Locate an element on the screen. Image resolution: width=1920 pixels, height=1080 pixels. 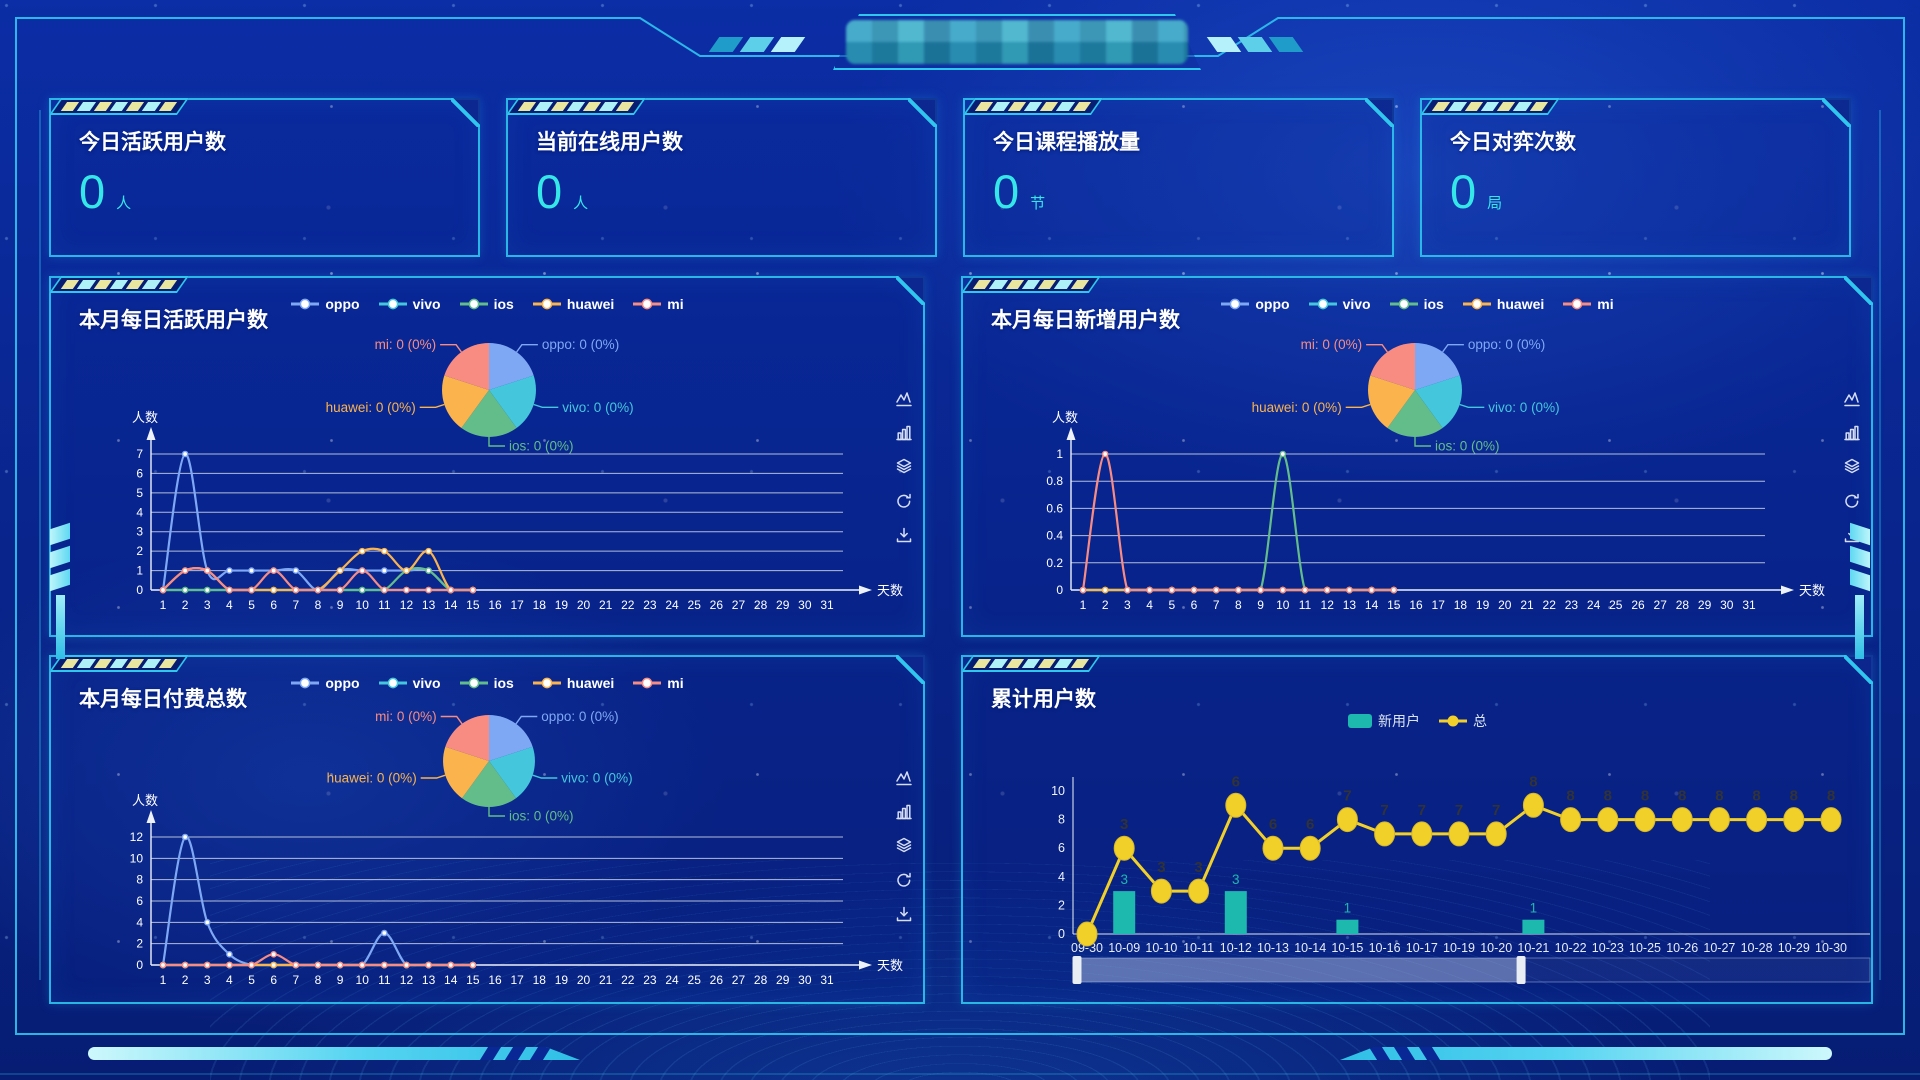
datazoom-track is located at coordinates (1473, 970).